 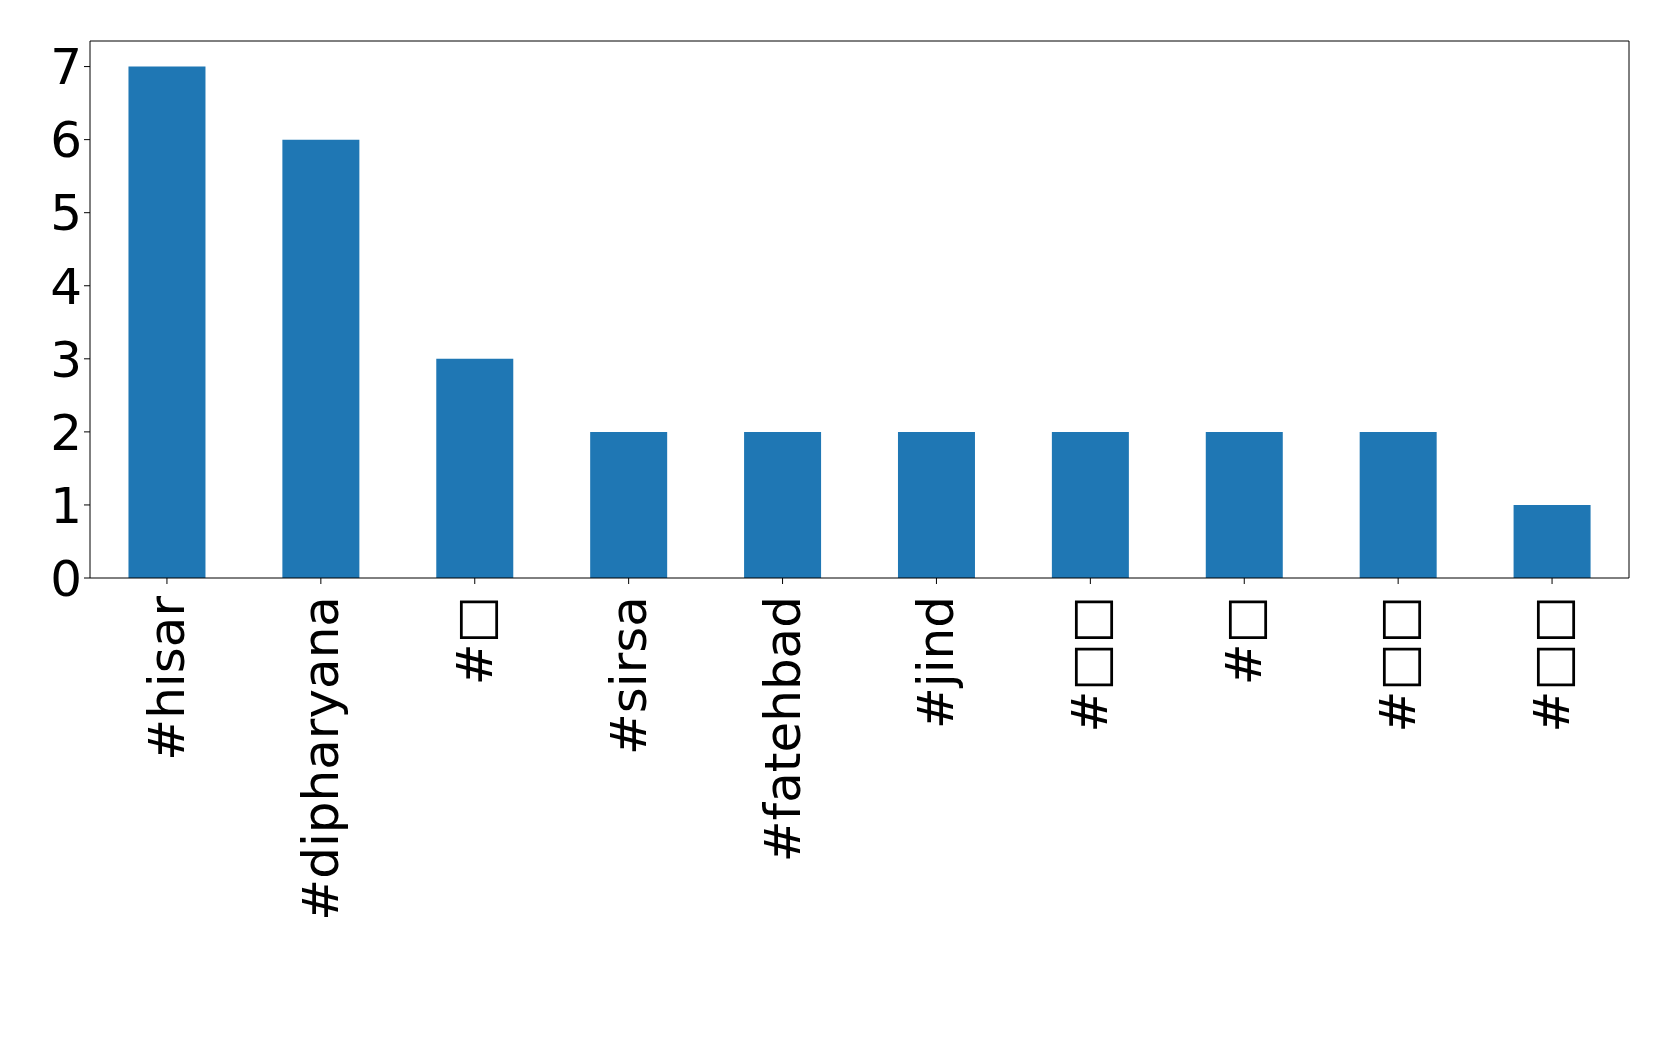 What do you see at coordinates (66, 286) in the screenshot?
I see `y-tick-label: 4` at bounding box center [66, 286].